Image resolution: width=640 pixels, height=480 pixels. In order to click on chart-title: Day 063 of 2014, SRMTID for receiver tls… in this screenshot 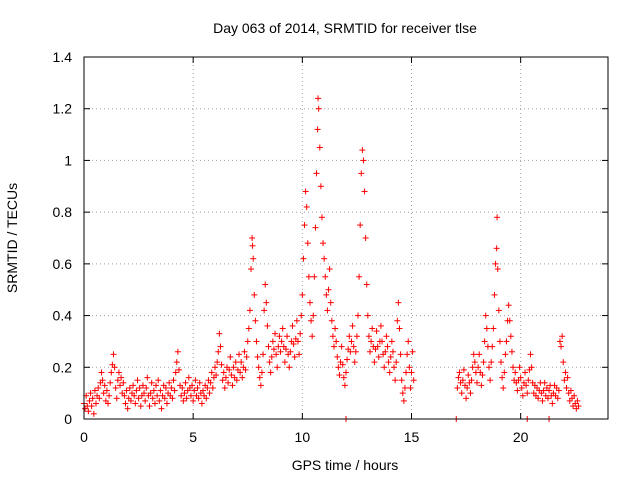, I will do `click(345, 28)`.